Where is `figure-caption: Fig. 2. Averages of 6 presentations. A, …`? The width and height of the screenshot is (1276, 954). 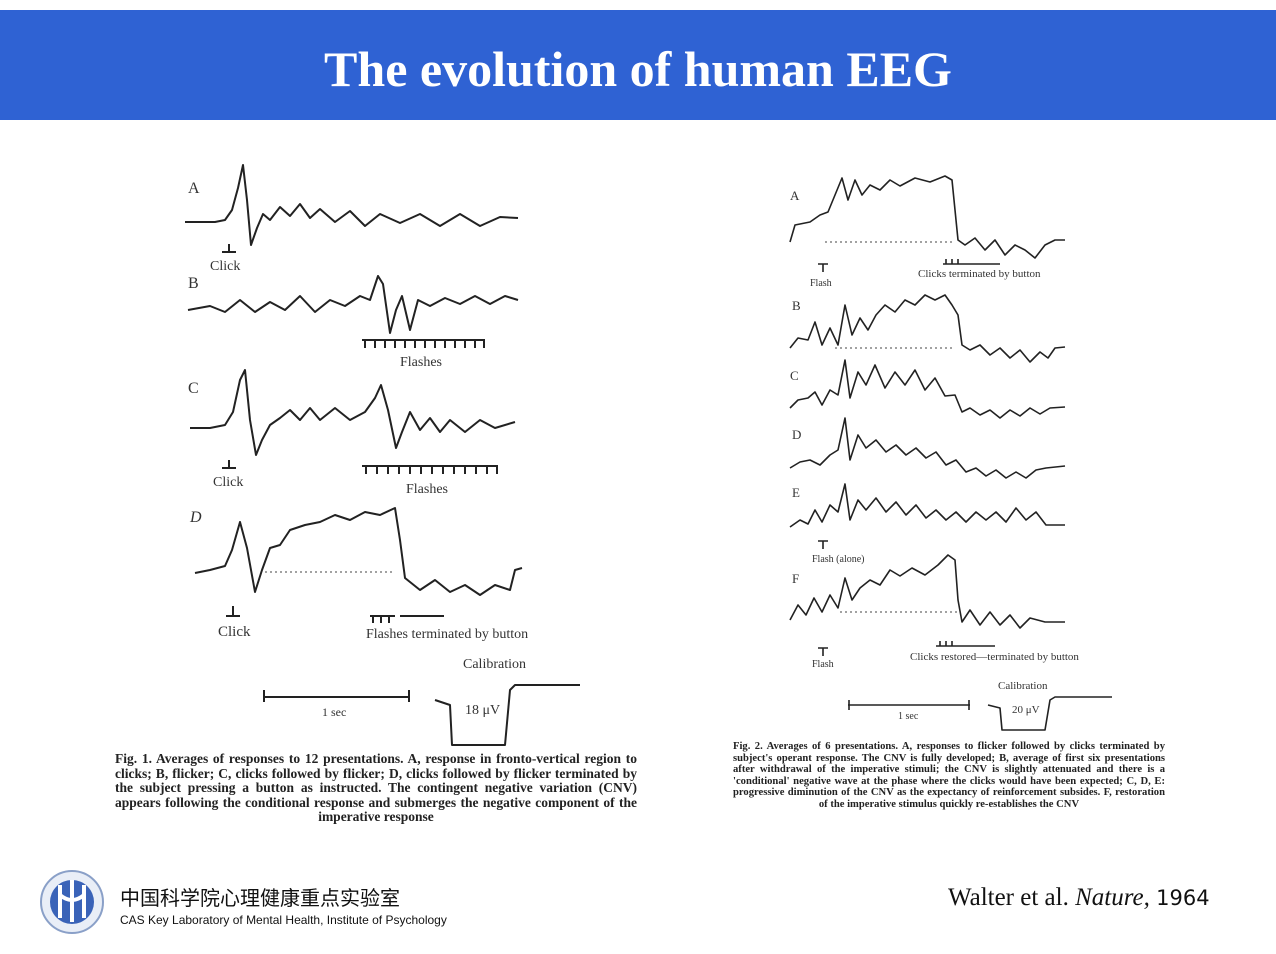
figure-caption: Fig. 2. Averages of 6 presentations. A, … is located at coordinates (949, 775).